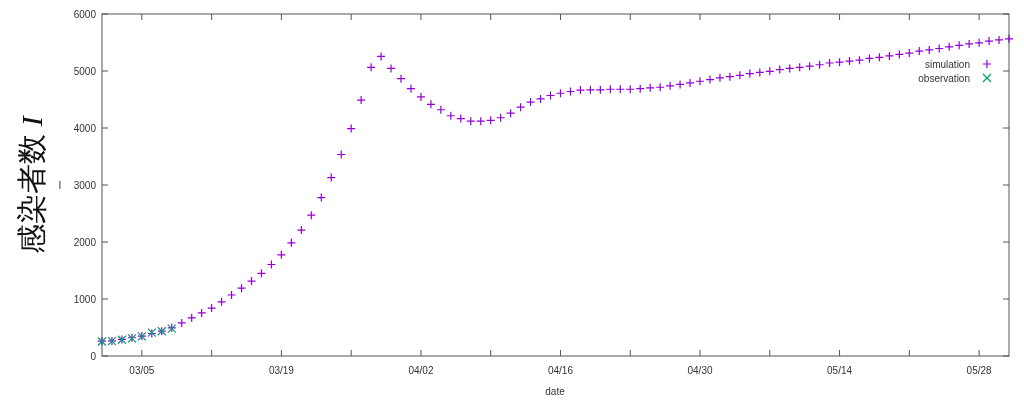  Describe the element at coordinates (85, 242) in the screenshot. I see `y-tick-label: 2000` at that location.